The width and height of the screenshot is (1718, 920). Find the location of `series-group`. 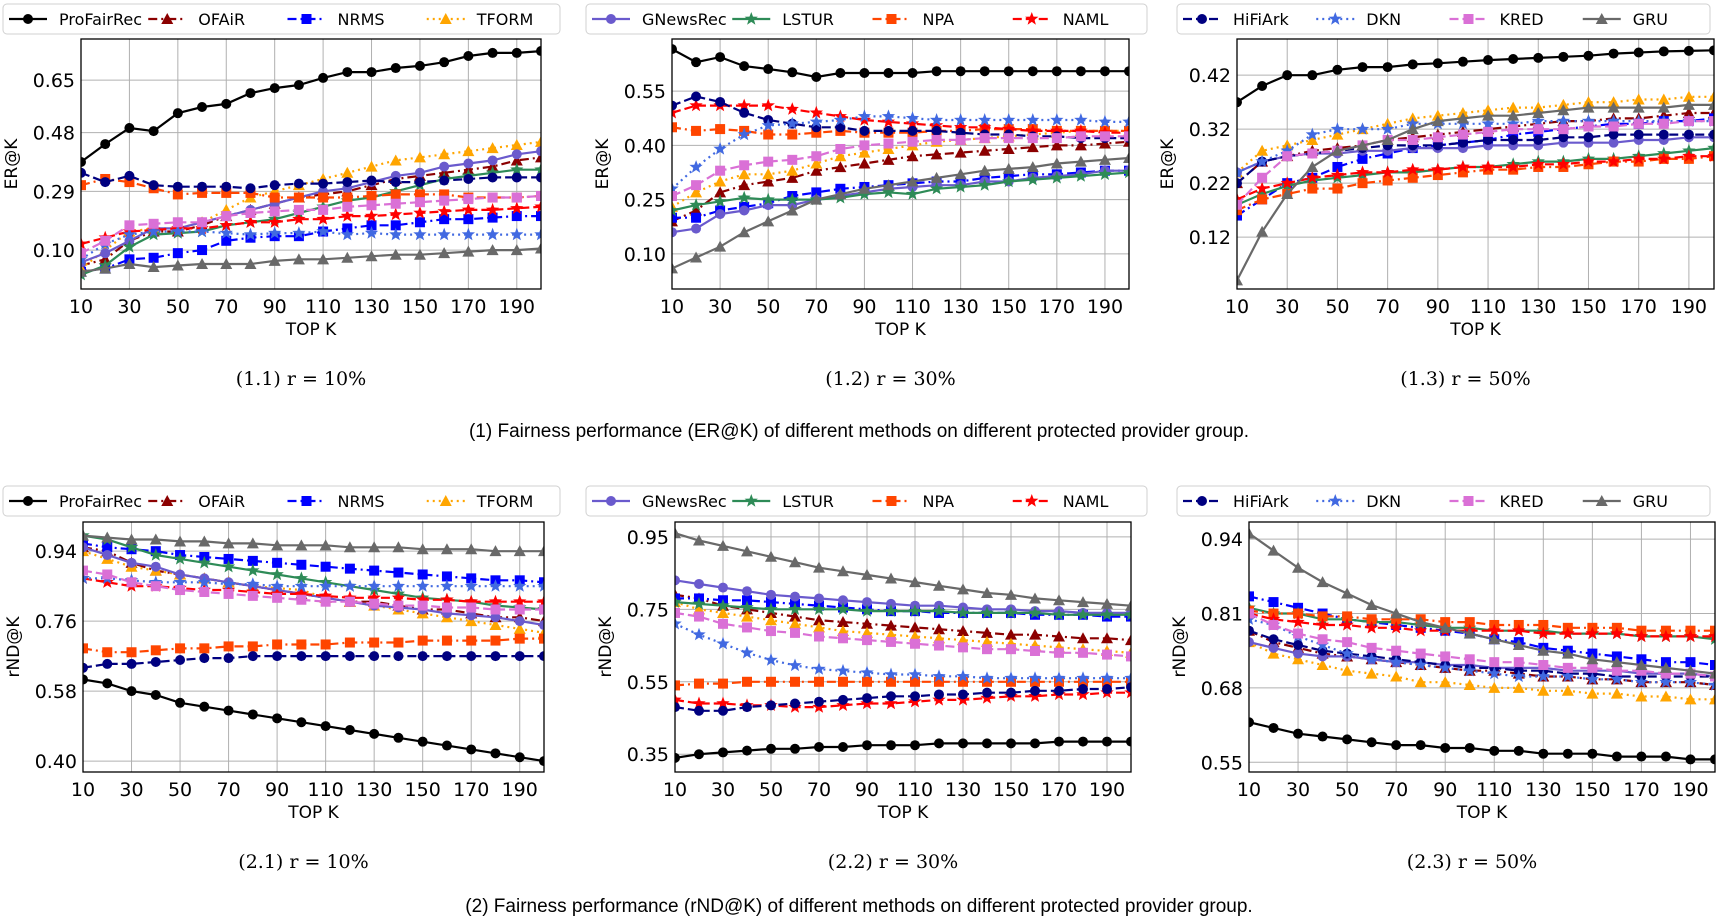

series-group is located at coordinates (313, 647).